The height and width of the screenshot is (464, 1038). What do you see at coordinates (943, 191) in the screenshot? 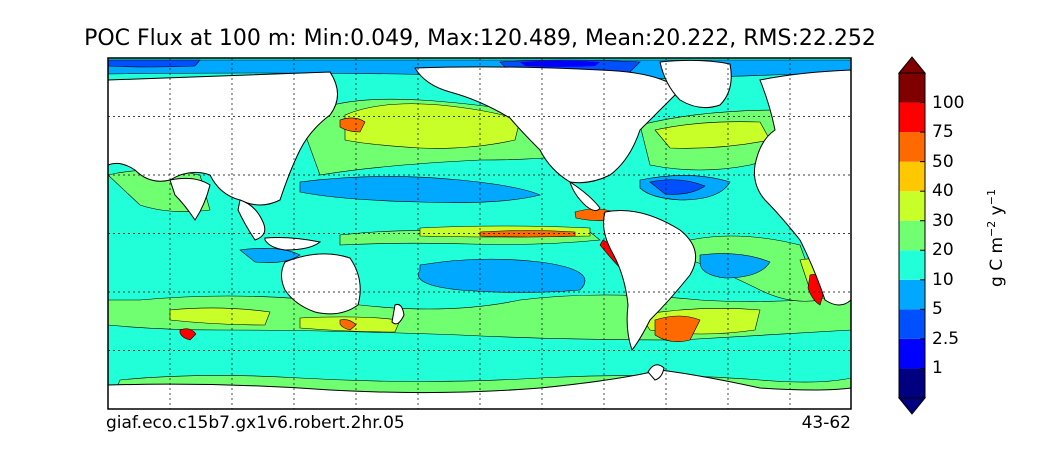
I see `colorbar-tick-label: 40` at bounding box center [943, 191].